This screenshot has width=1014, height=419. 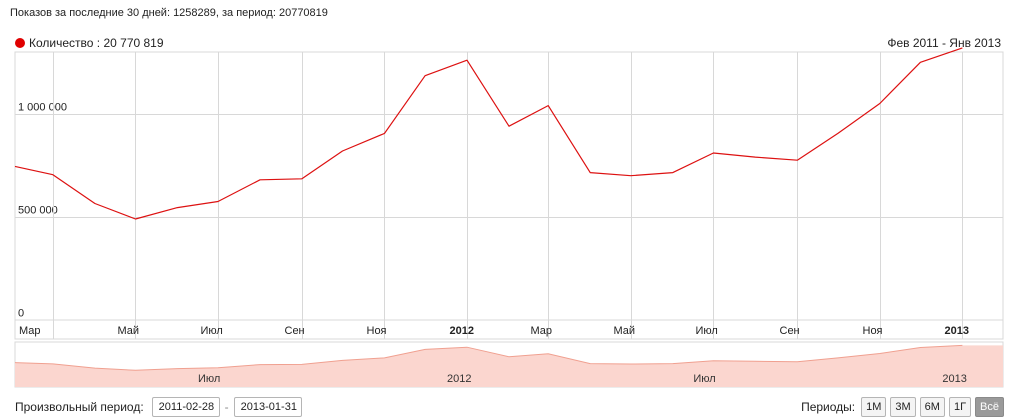 What do you see at coordinates (133, 43) in the screenshot?
I see `legend-series-total: 20 770 819` at bounding box center [133, 43].